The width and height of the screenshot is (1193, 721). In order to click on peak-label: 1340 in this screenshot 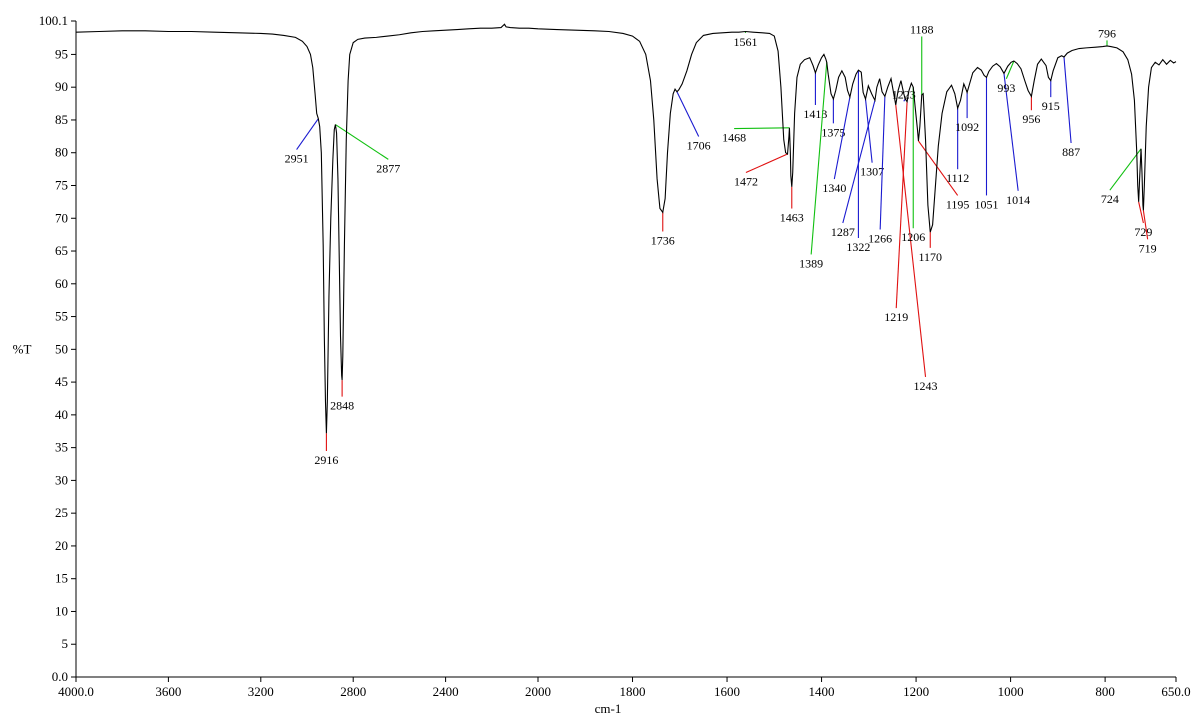, I will do `click(834, 188)`.